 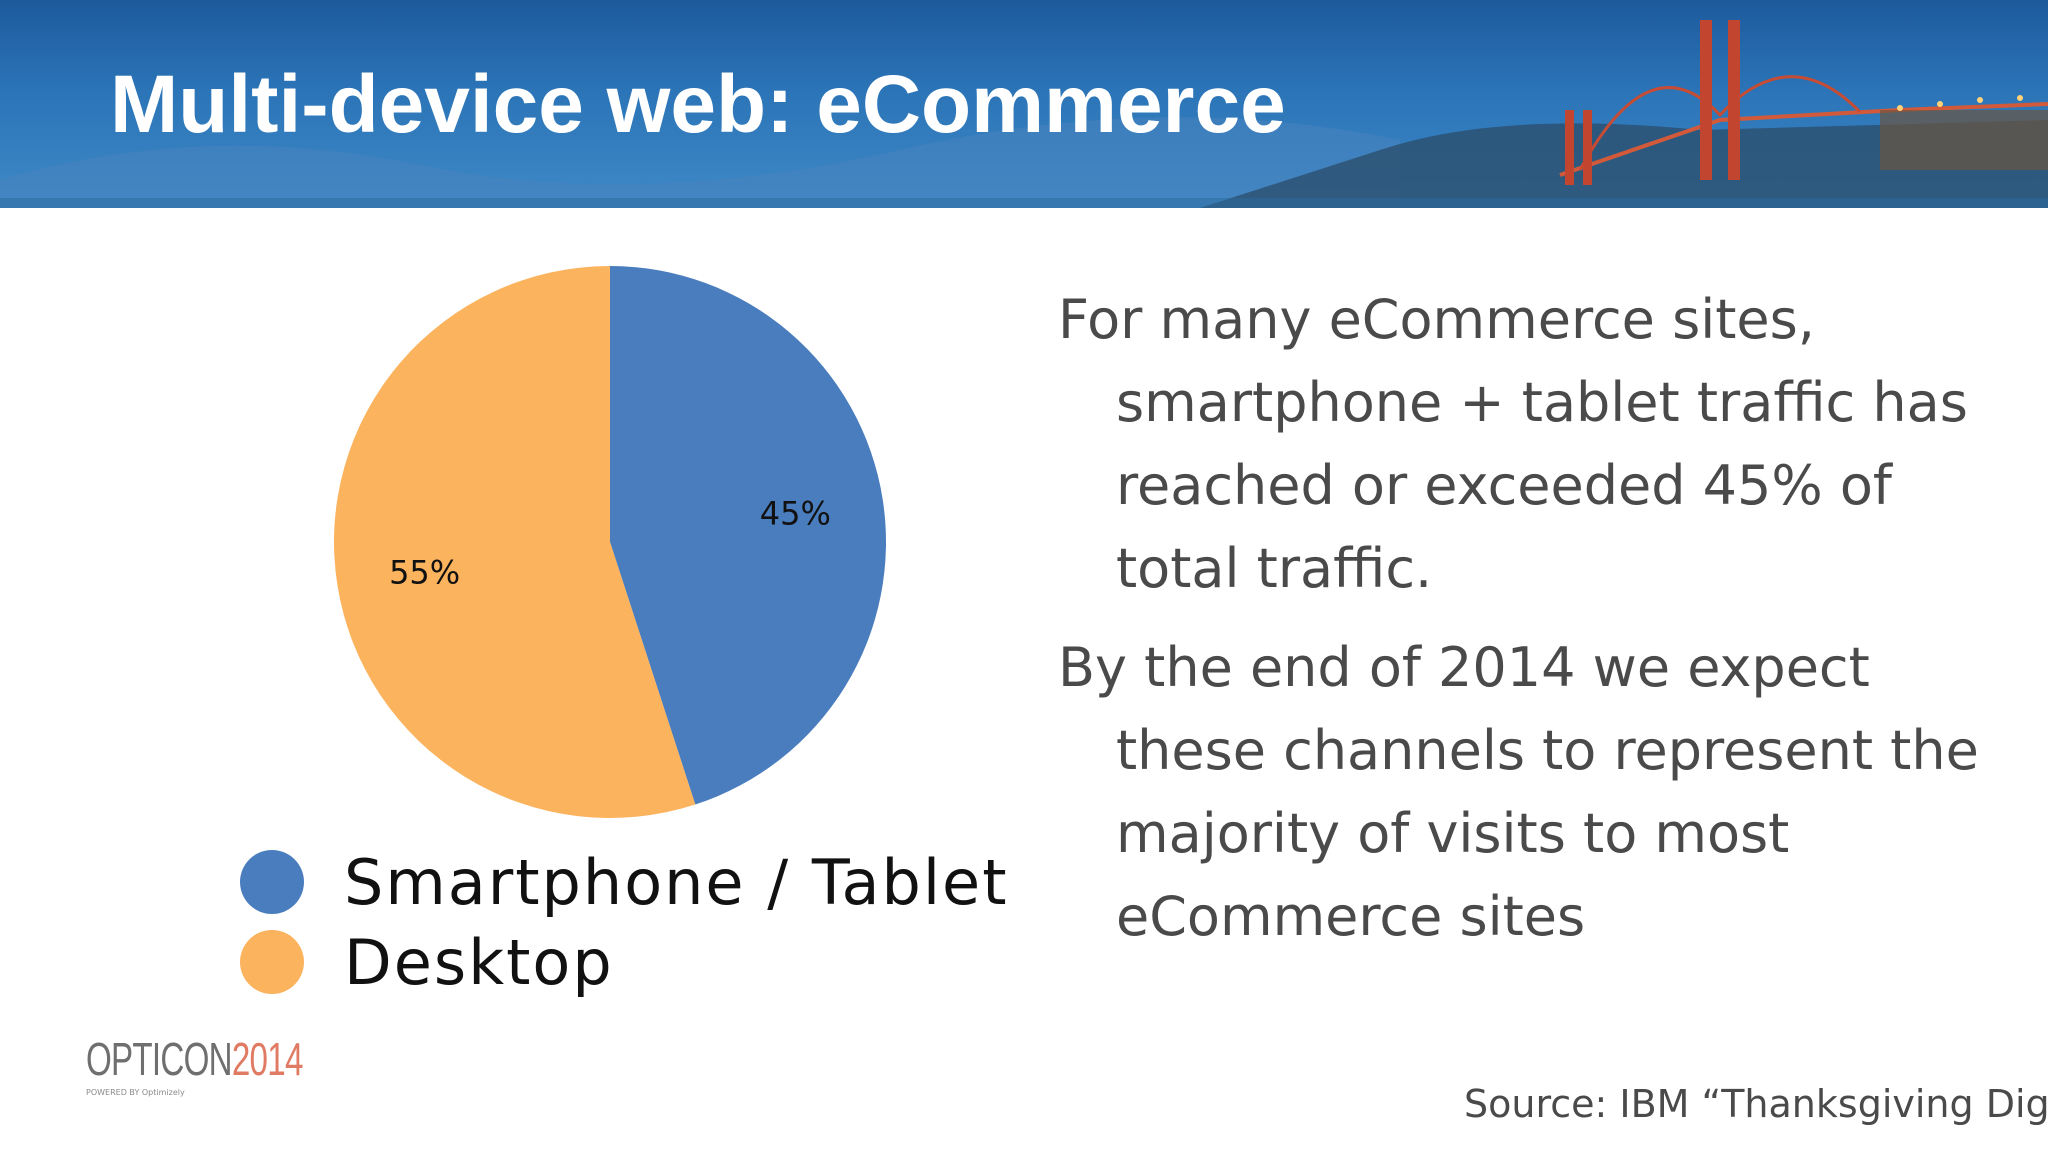 What do you see at coordinates (424, 572) in the screenshot?
I see `pie-label-desktop: 55%` at bounding box center [424, 572].